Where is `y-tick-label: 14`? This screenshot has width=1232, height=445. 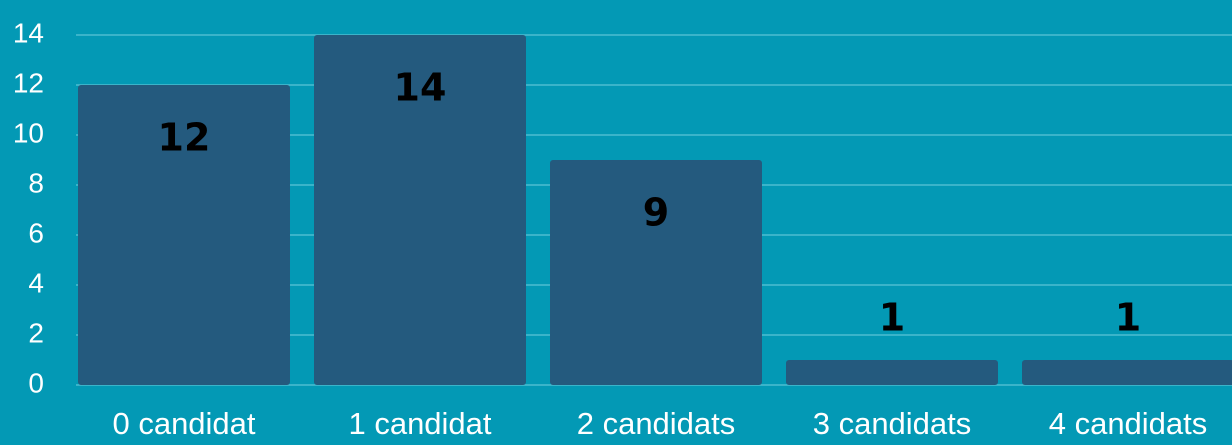 y-tick-label: 14 is located at coordinates (28, 32).